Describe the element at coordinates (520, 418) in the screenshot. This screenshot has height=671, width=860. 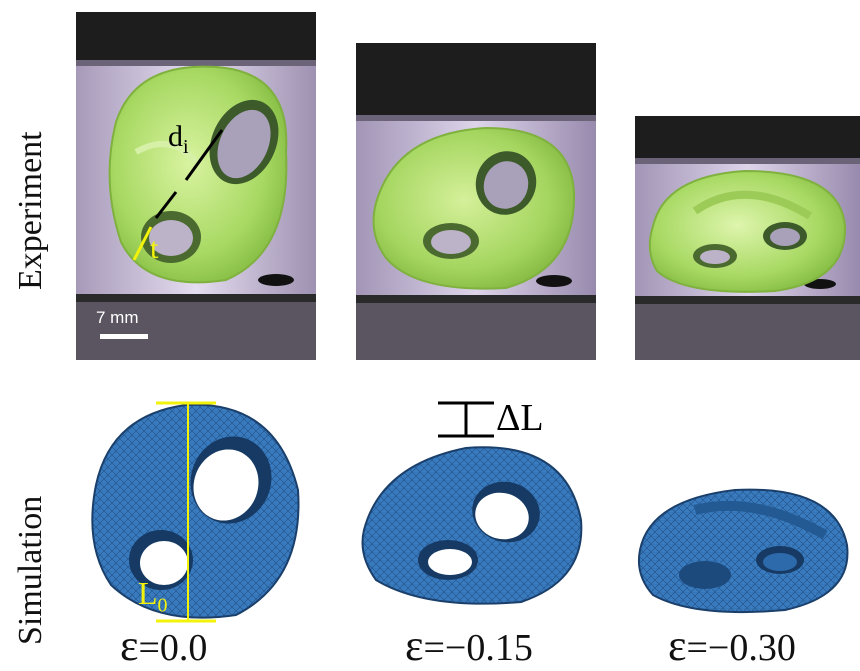
I see `delta-length-label: ΔL` at that location.